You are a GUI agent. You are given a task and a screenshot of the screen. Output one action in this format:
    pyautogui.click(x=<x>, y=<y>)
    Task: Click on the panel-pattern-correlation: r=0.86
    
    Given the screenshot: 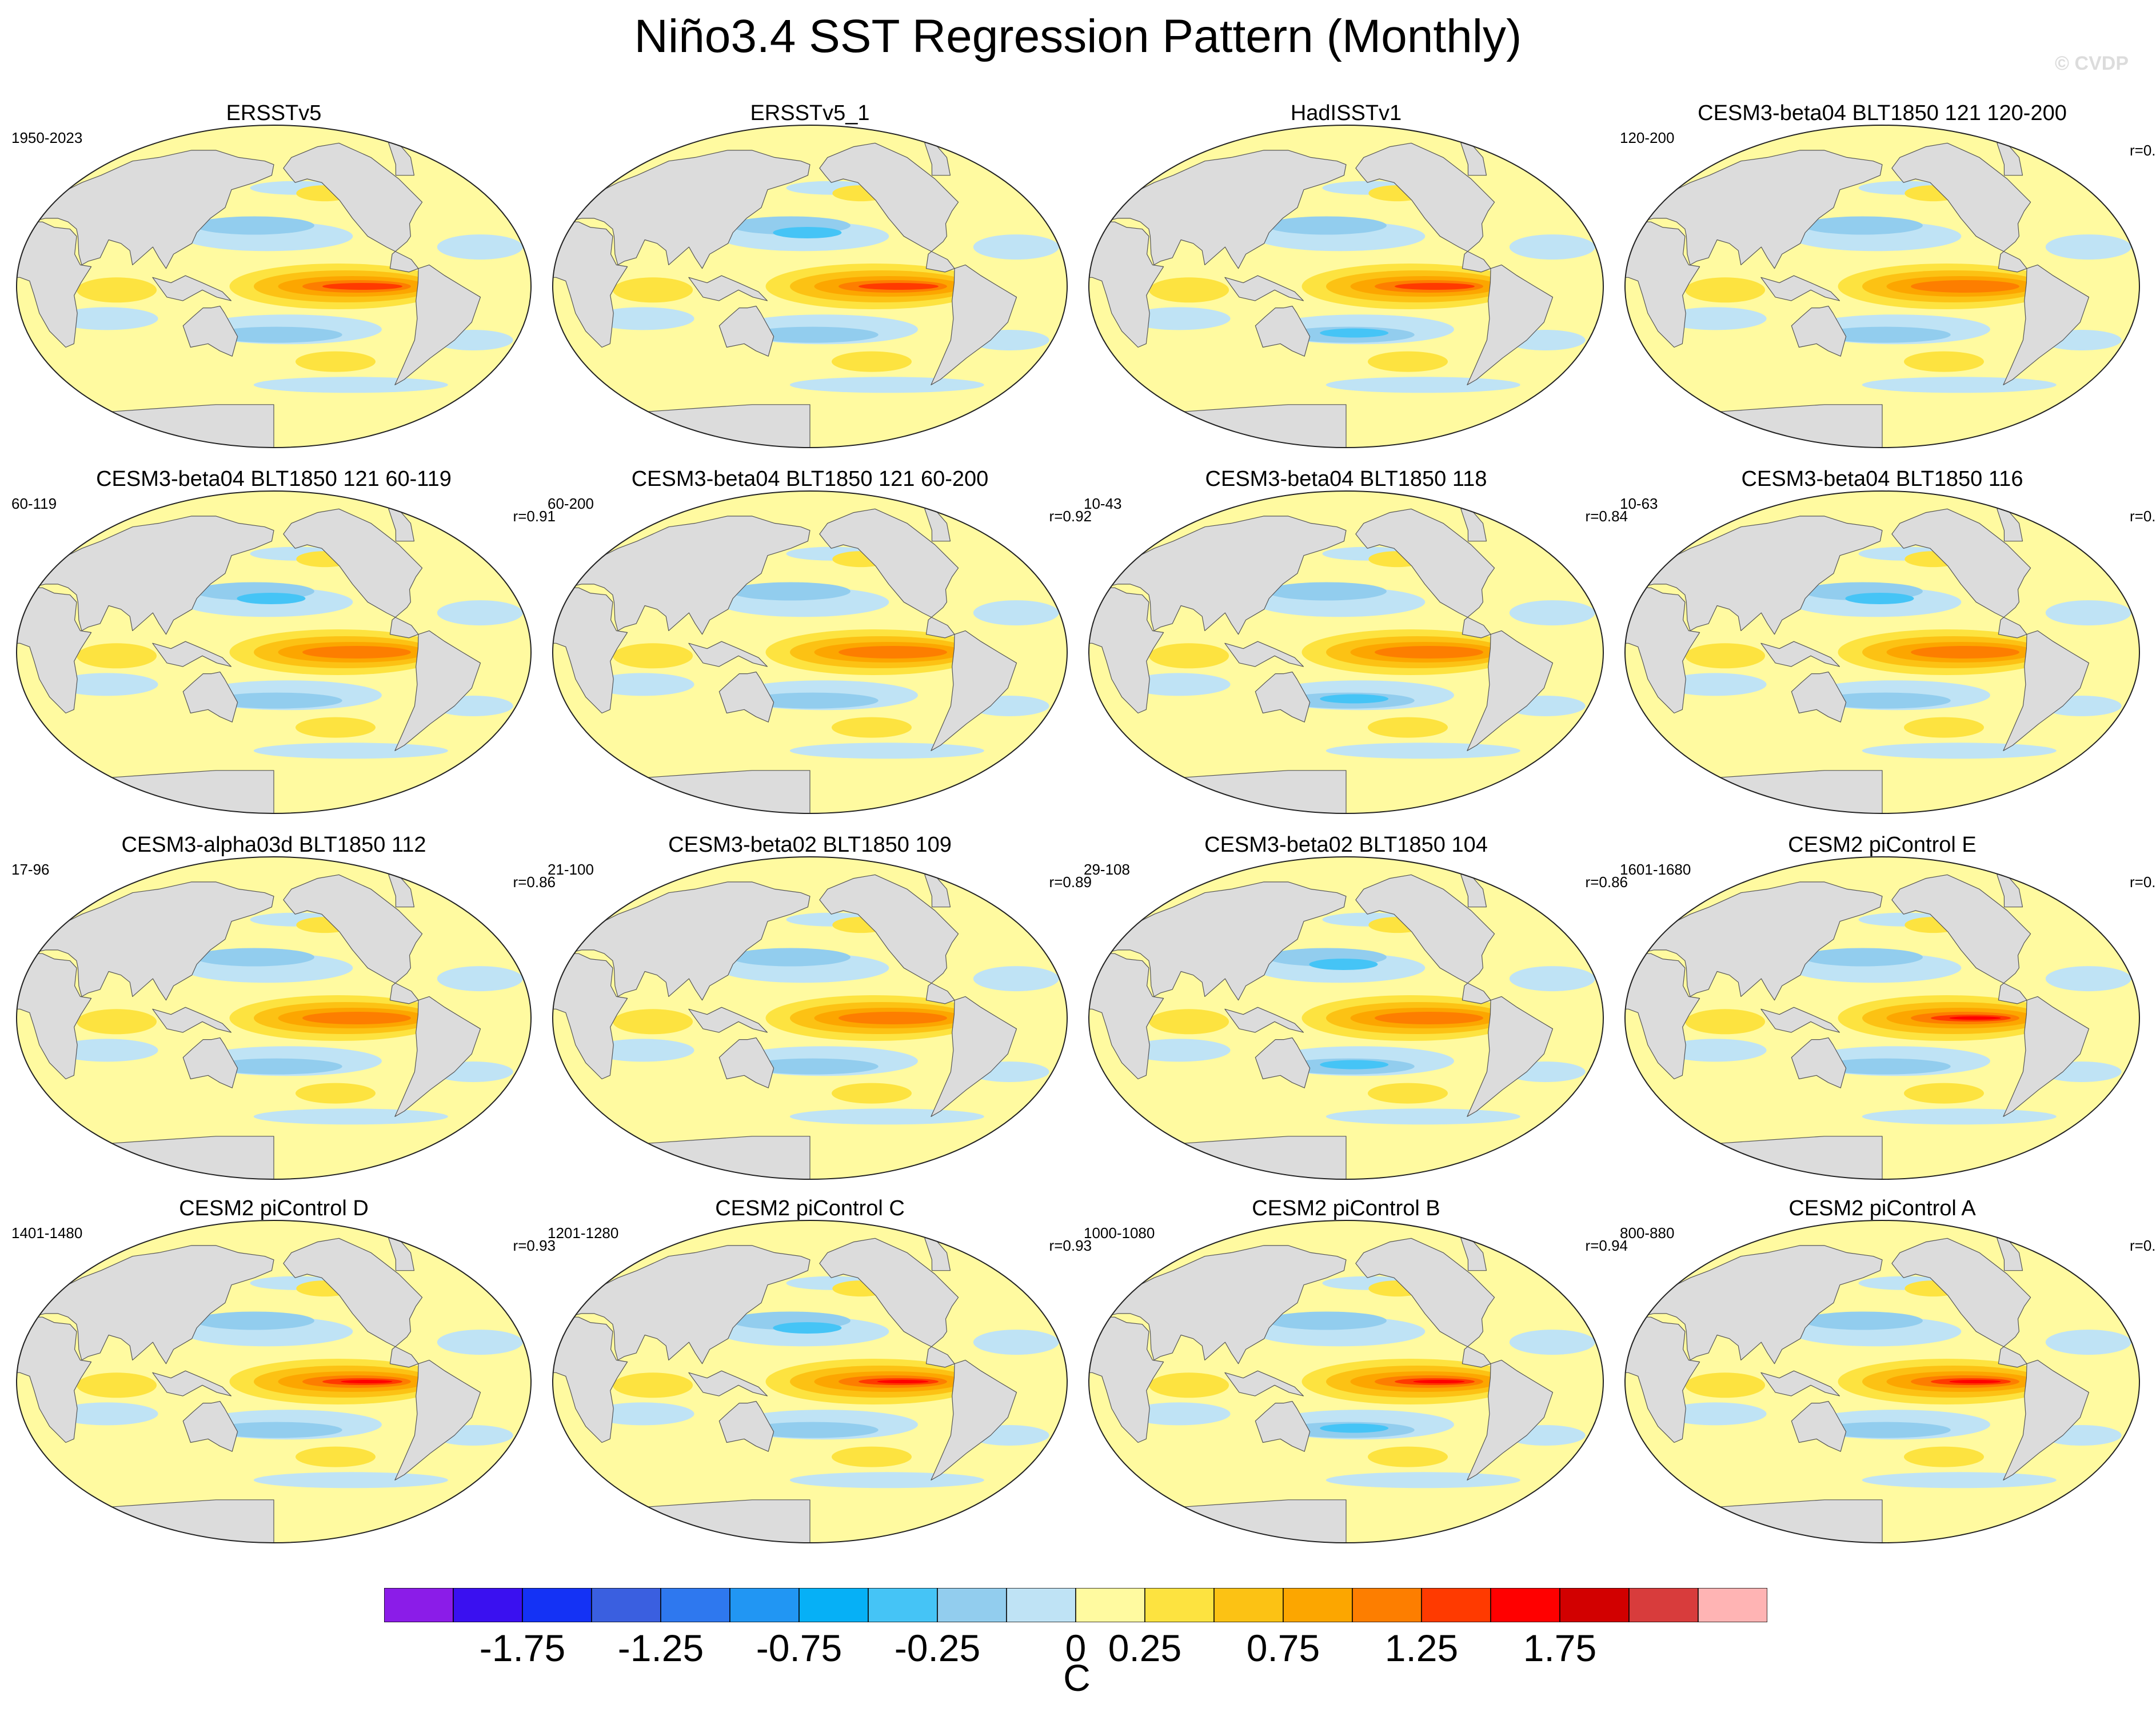 What is the action you would take?
    pyautogui.click(x=534, y=882)
    